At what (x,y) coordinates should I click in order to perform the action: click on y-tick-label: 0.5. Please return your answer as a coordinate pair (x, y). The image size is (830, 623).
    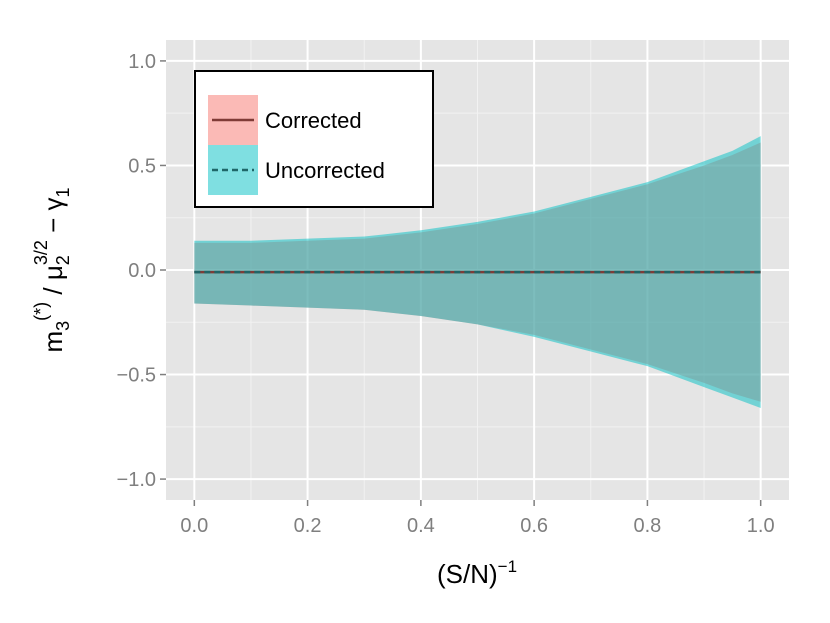
    Looking at the image, I should click on (142, 166).